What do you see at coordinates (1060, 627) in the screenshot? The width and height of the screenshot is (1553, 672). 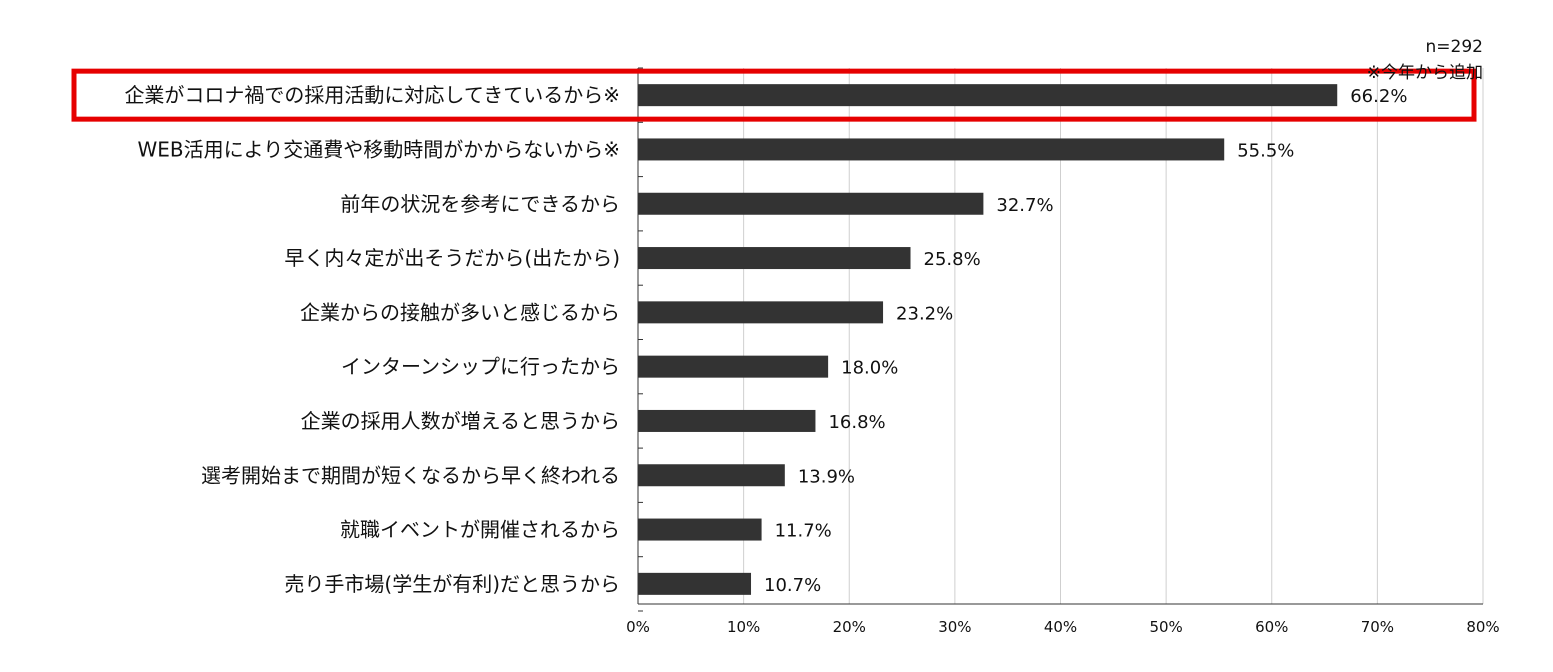 I see `x-tick-label-40: 40%` at bounding box center [1060, 627].